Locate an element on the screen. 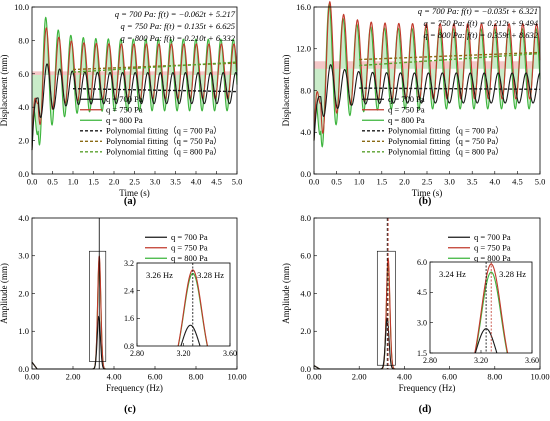 Image resolution: width=550 pixels, height=421 pixels. legend-label-a: Polynomial fitting（q = 700 Pa） is located at coordinates (164, 131).